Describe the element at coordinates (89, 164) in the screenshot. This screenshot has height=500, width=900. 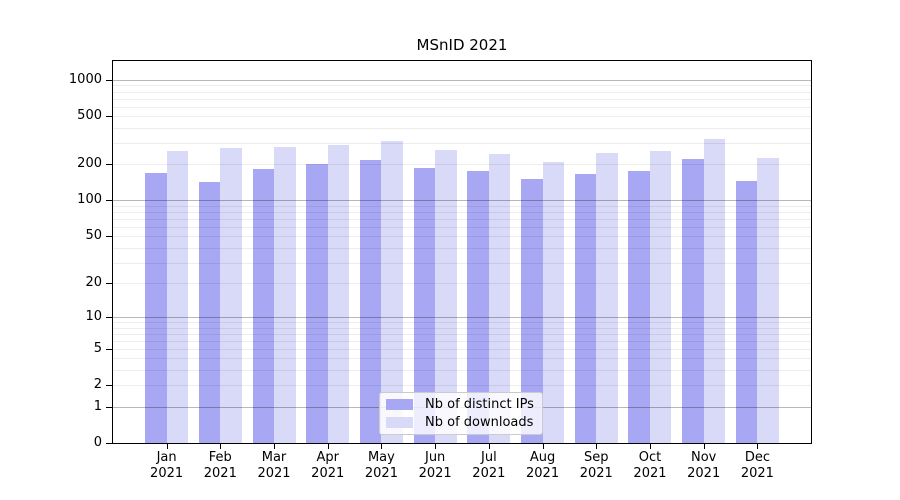
I see `y-tick-label: 200` at that location.